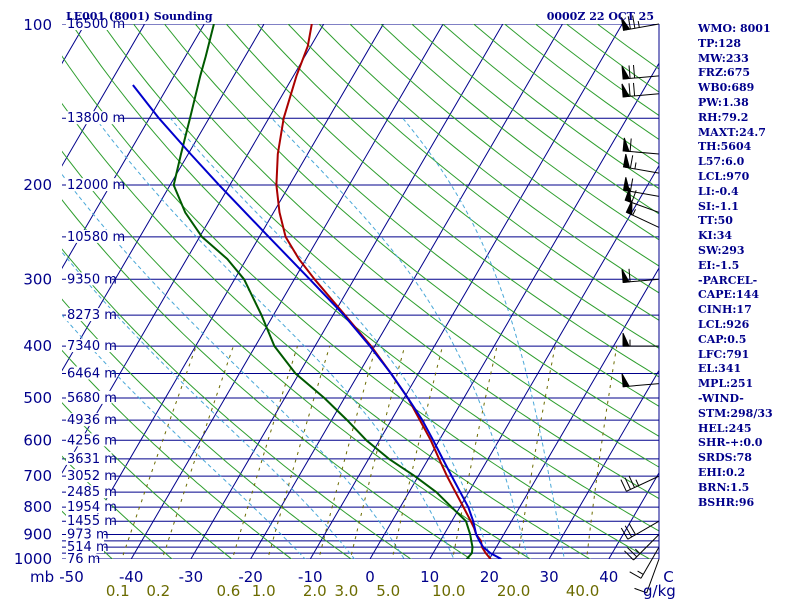  Describe the element at coordinates (725, 147) in the screenshot. I see `index-item: TH:5604` at that location.